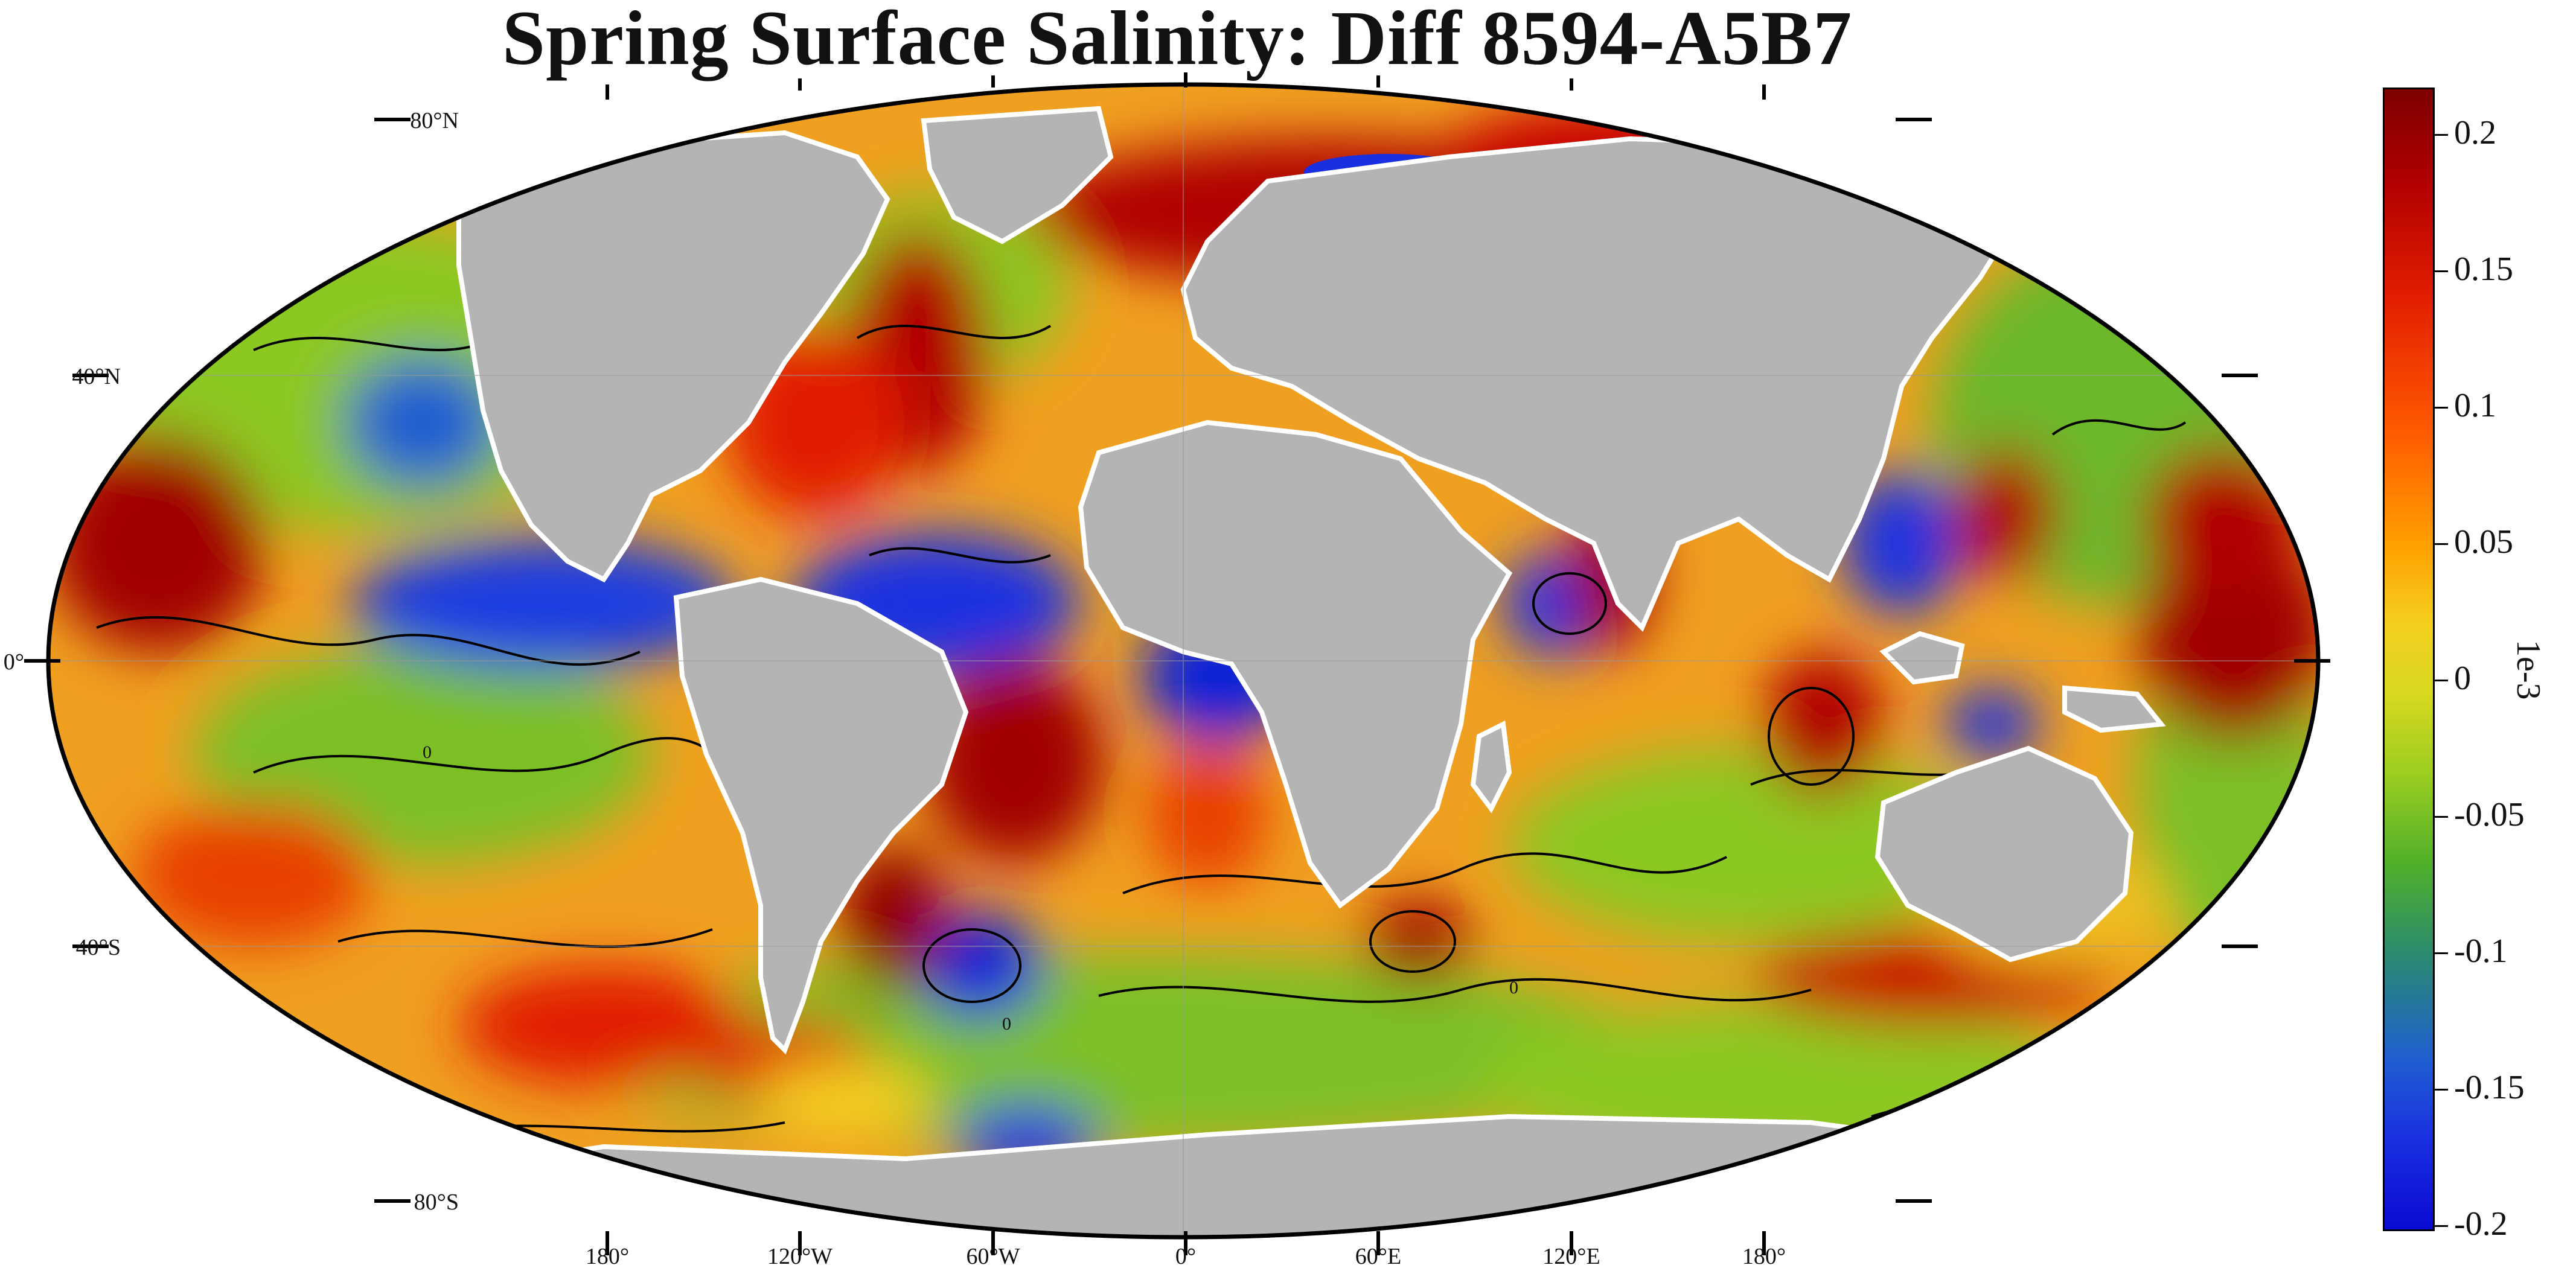  Describe the element at coordinates (2484, 269) in the screenshot. I see `colorbar-label-0.15: 0.15` at that location.